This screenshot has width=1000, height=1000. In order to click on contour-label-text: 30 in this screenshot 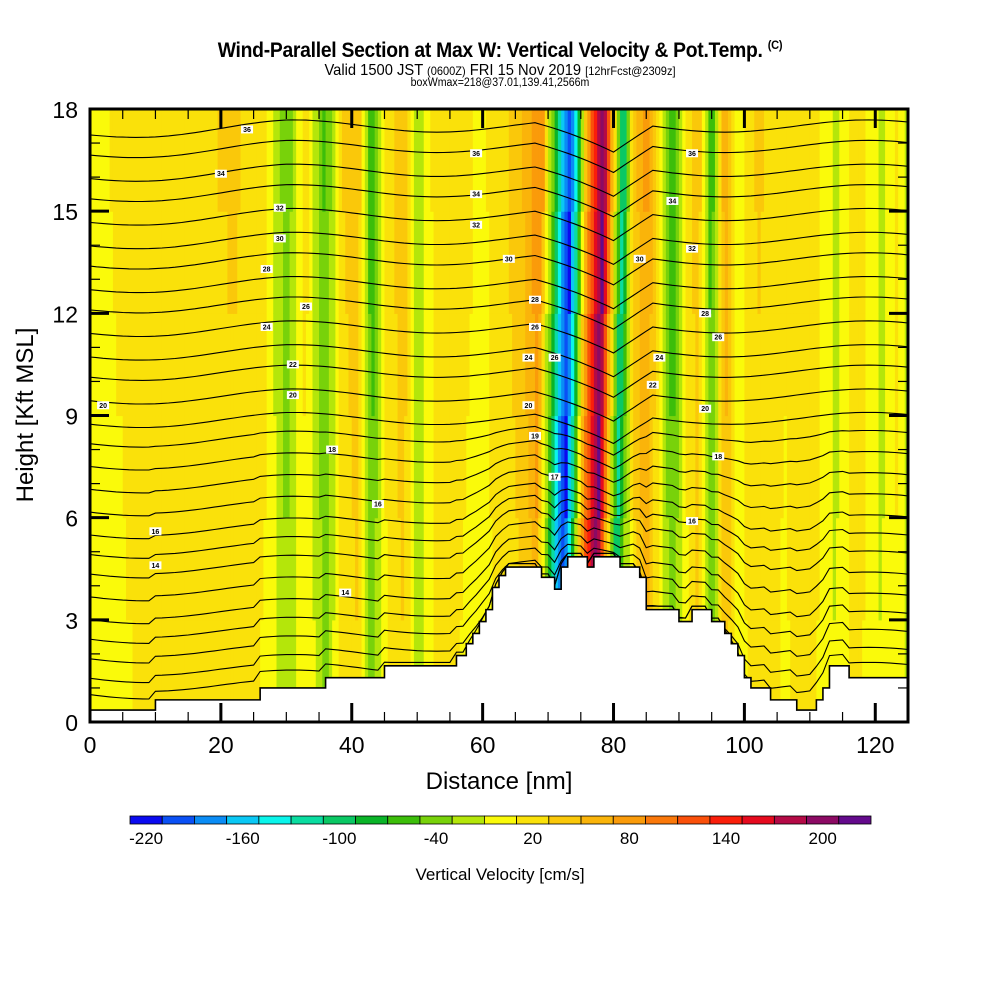, I will do `click(640, 259)`.